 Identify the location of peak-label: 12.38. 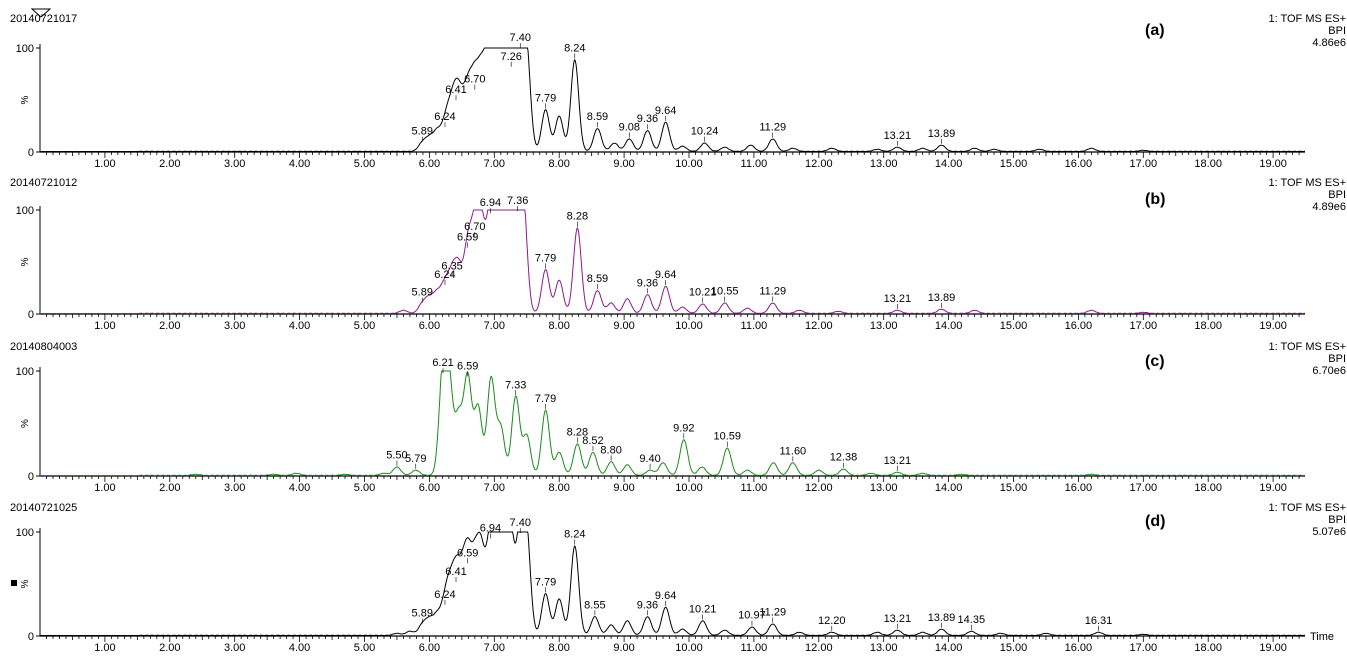
(844, 458).